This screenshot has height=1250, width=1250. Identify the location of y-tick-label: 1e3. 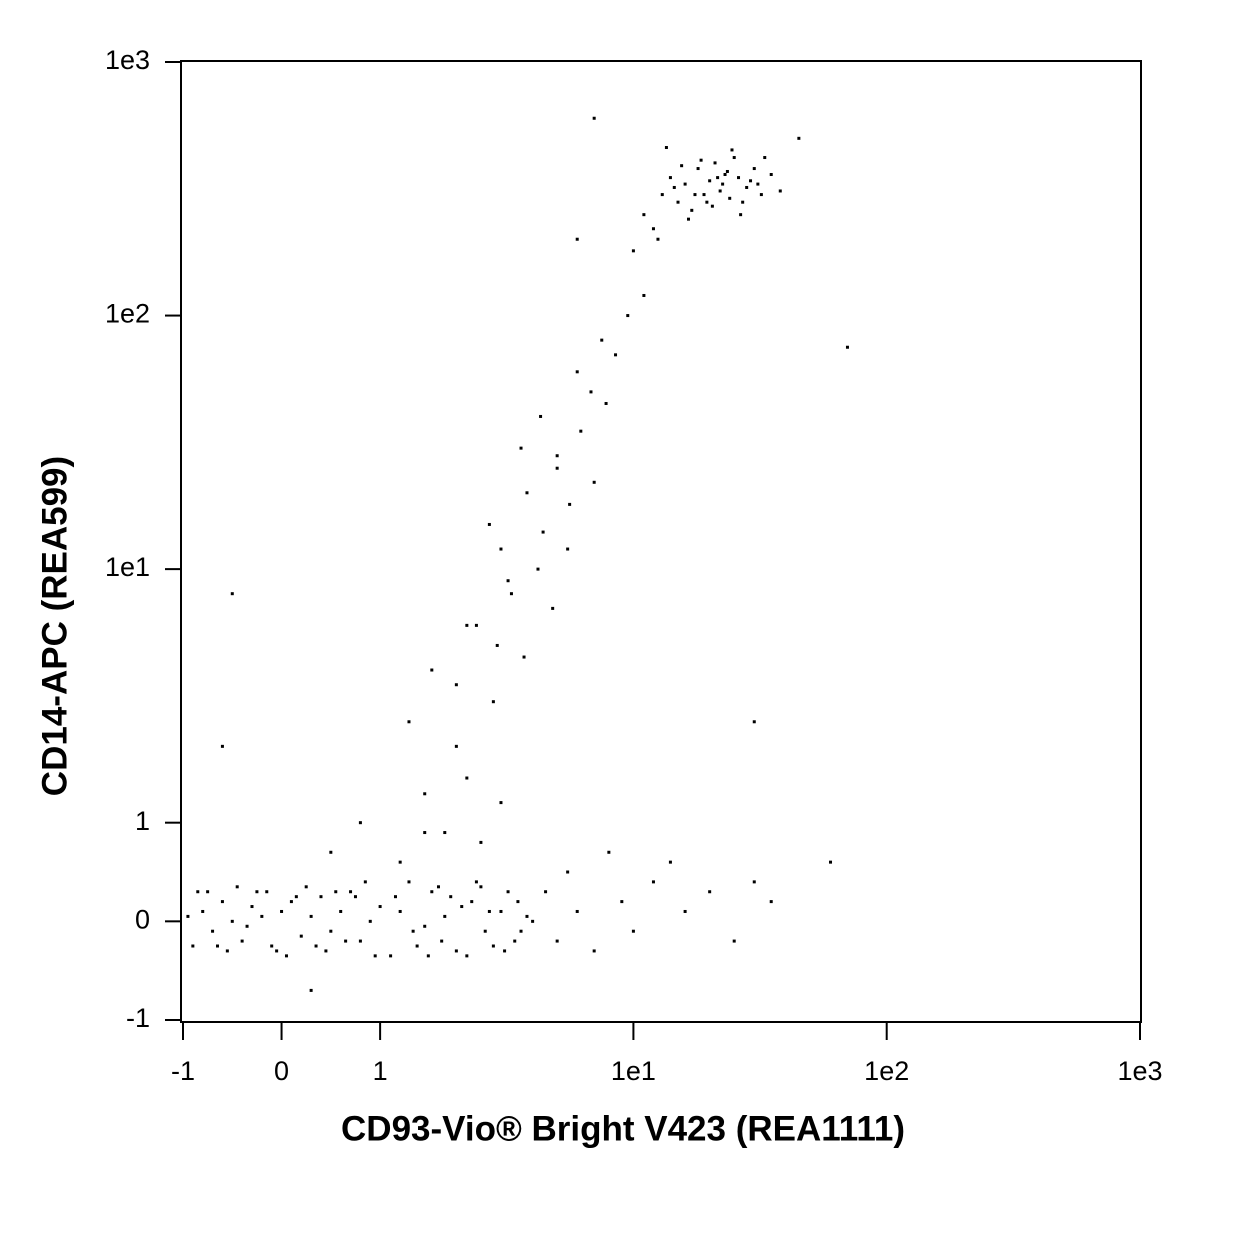
(127, 60).